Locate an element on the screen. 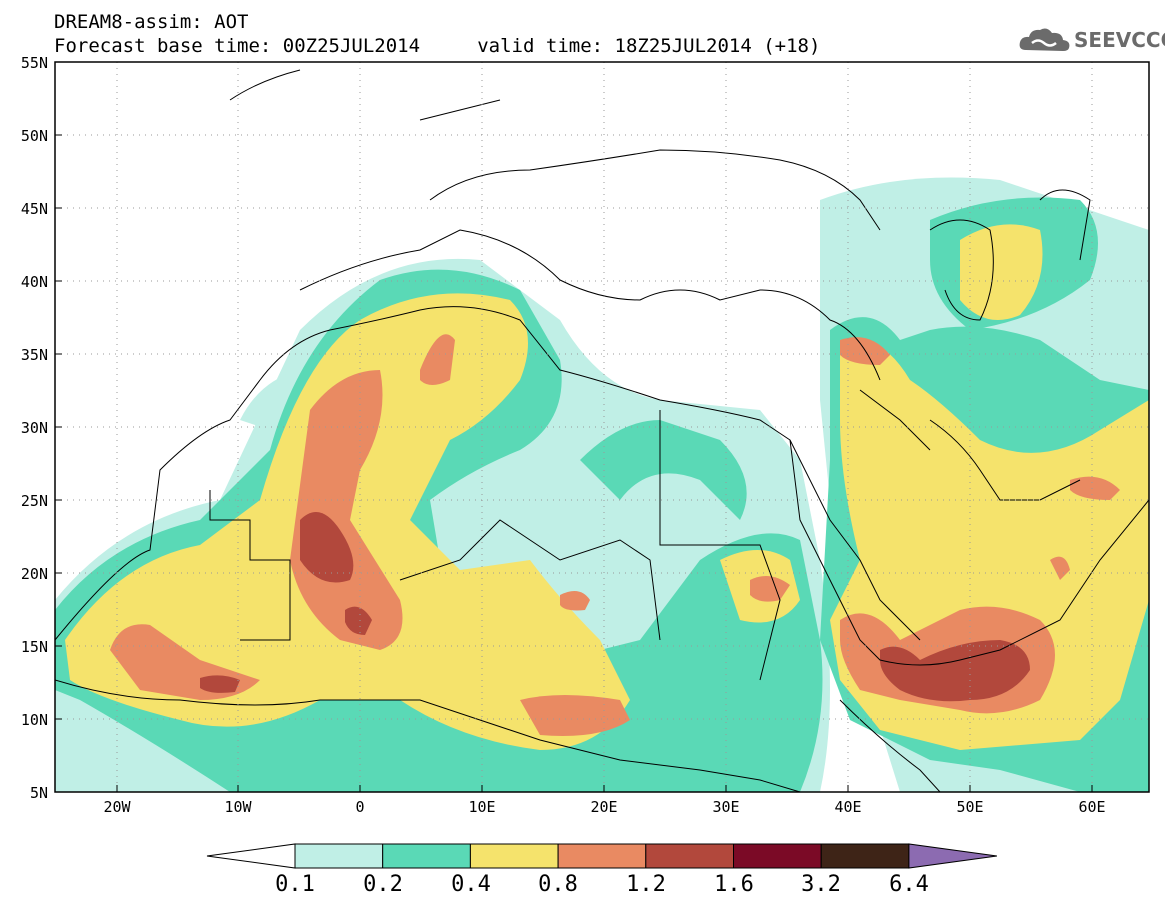  lon-label: 0 is located at coordinates (359, 807).